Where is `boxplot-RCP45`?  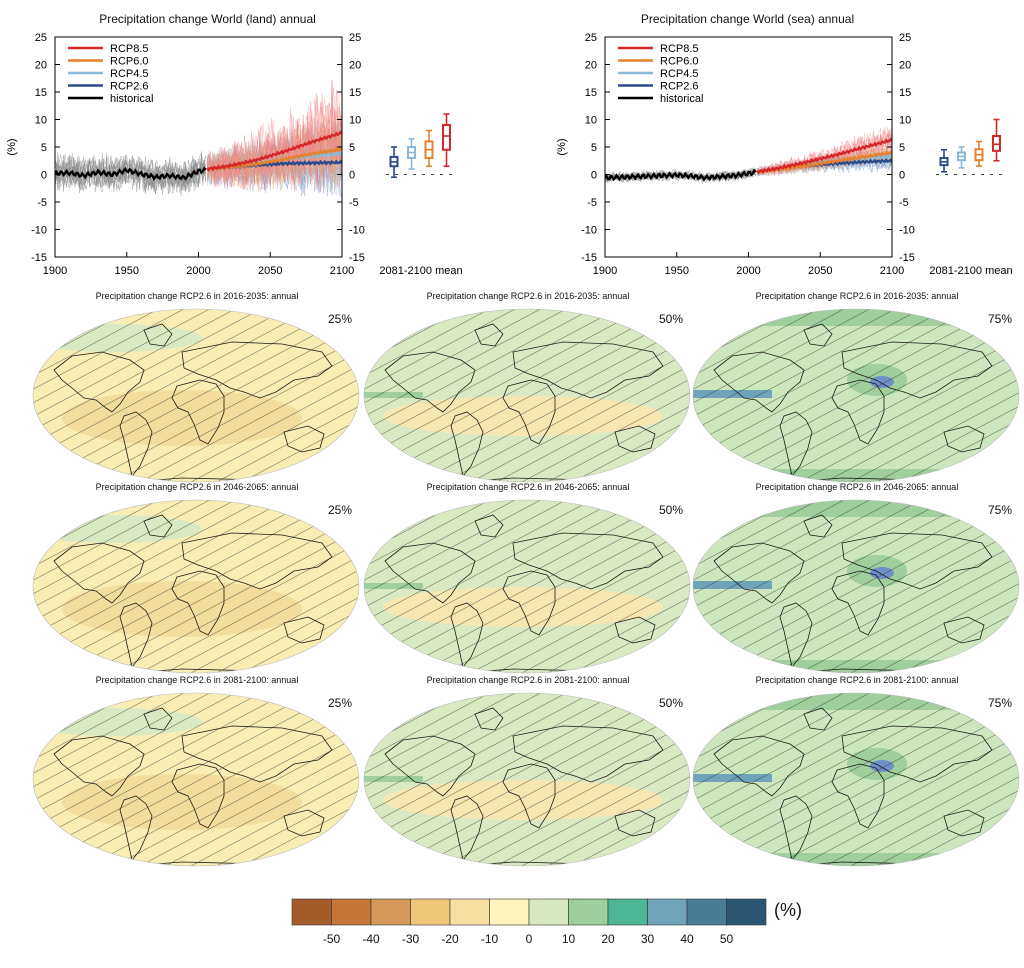
boxplot-RCP45 is located at coordinates (411, 153).